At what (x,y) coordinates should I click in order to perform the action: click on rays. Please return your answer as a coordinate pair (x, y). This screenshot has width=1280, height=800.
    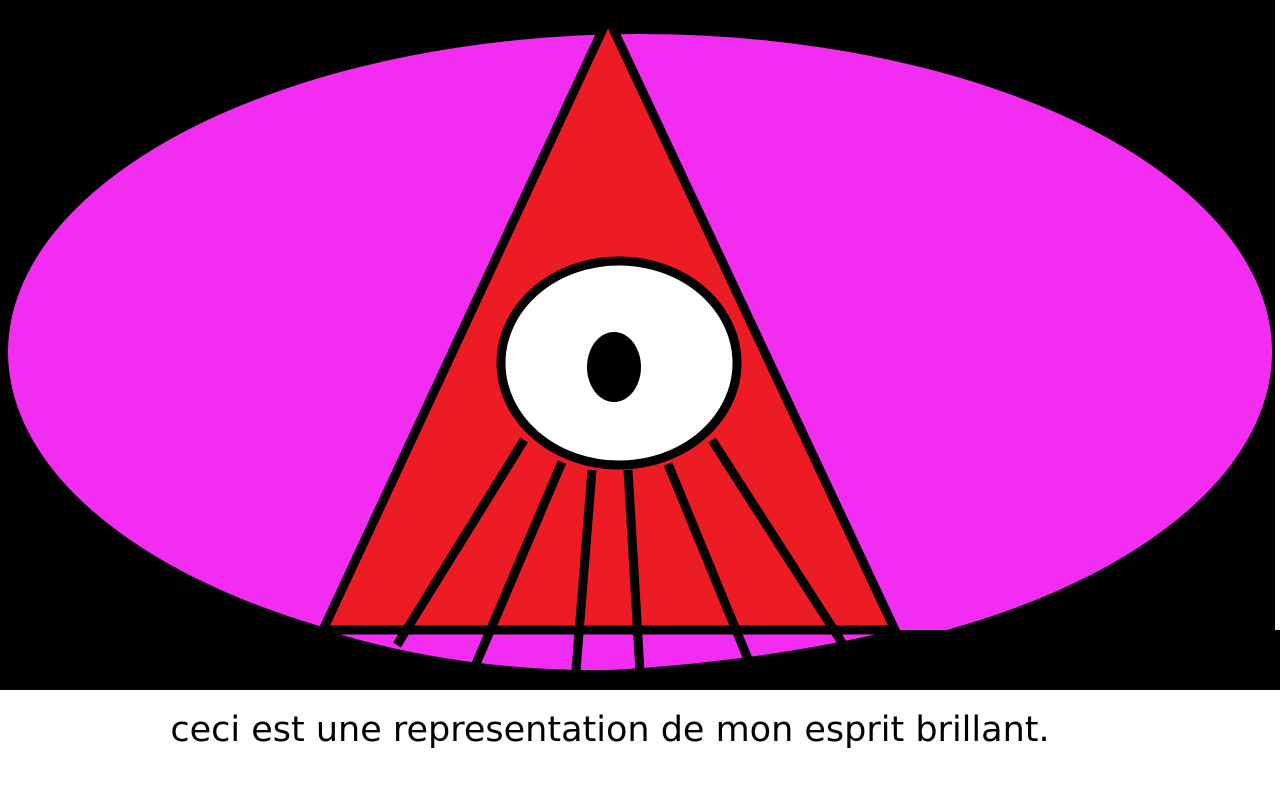
    Looking at the image, I should click on (622, 555).